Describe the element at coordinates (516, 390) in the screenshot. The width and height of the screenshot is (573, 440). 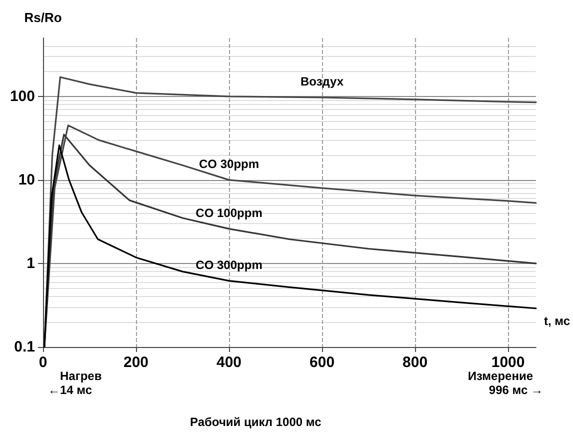
I see `text: 996 мс →` at that location.